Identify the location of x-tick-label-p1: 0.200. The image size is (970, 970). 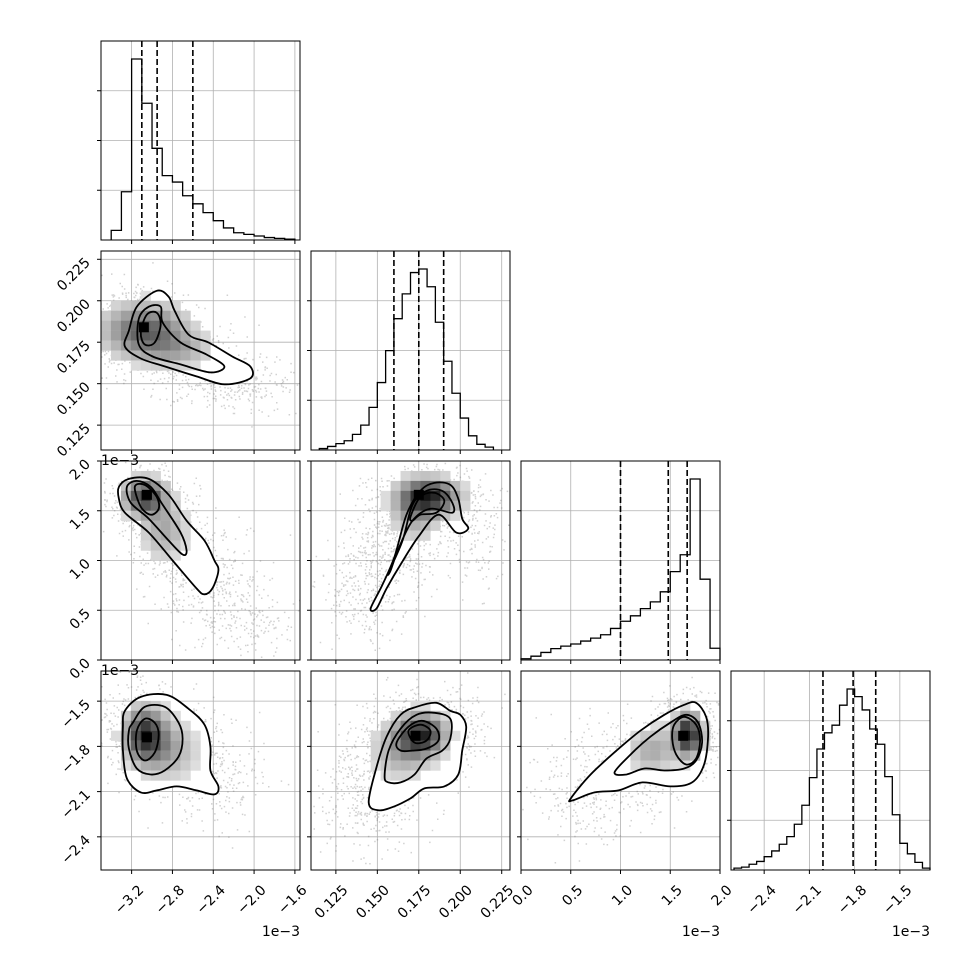
(456, 902).